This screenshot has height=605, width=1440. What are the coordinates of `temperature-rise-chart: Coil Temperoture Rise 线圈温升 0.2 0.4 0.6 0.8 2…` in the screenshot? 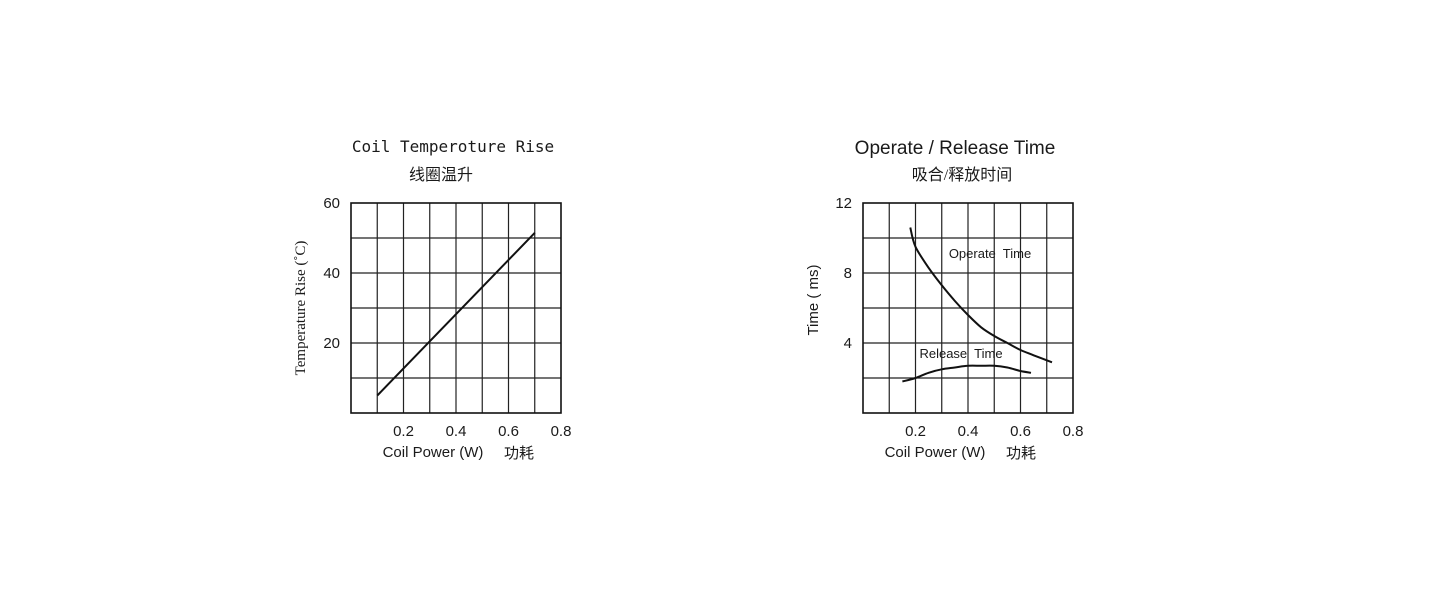 It's located at (432, 299).